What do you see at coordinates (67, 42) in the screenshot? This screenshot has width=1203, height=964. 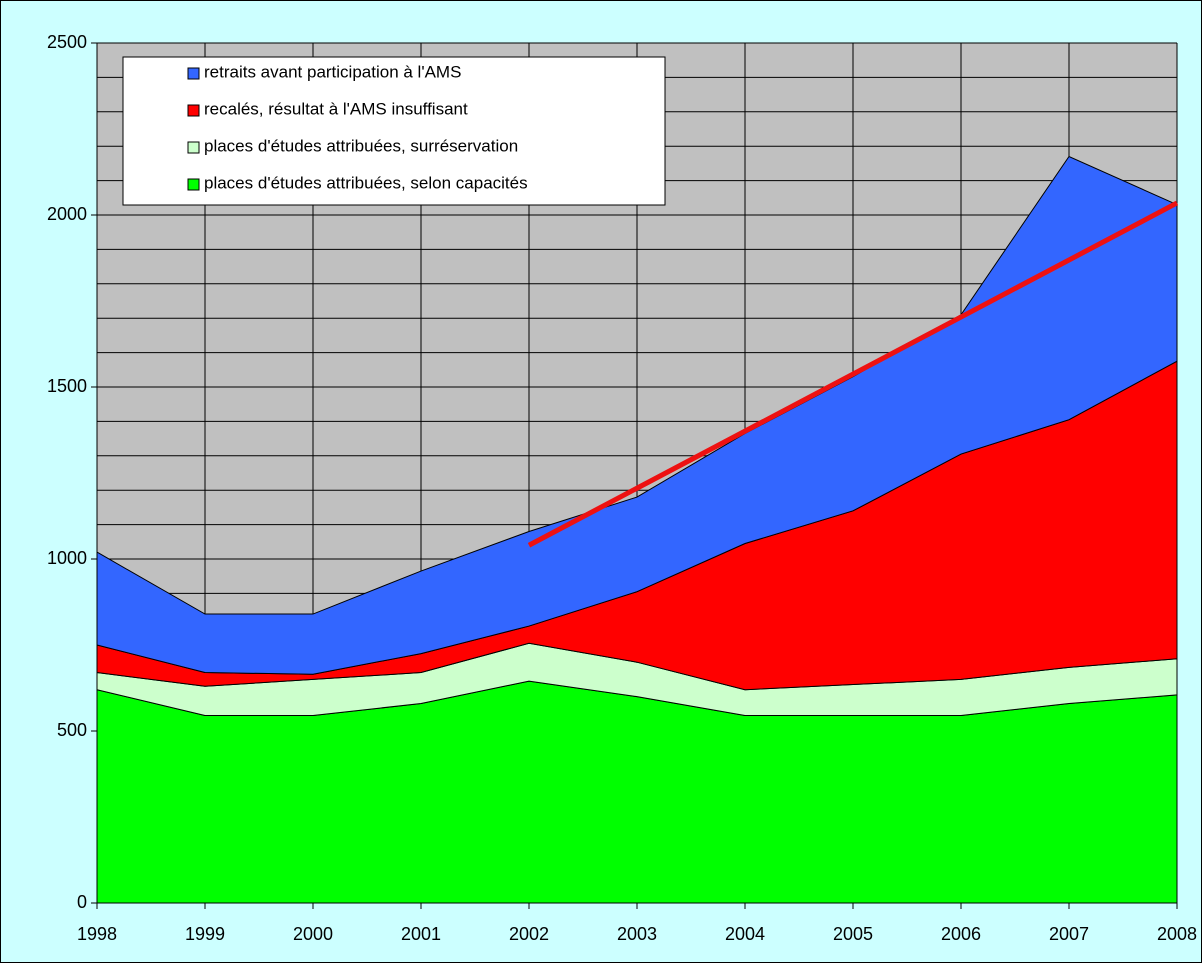 I see `y-tick-label: 2500` at bounding box center [67, 42].